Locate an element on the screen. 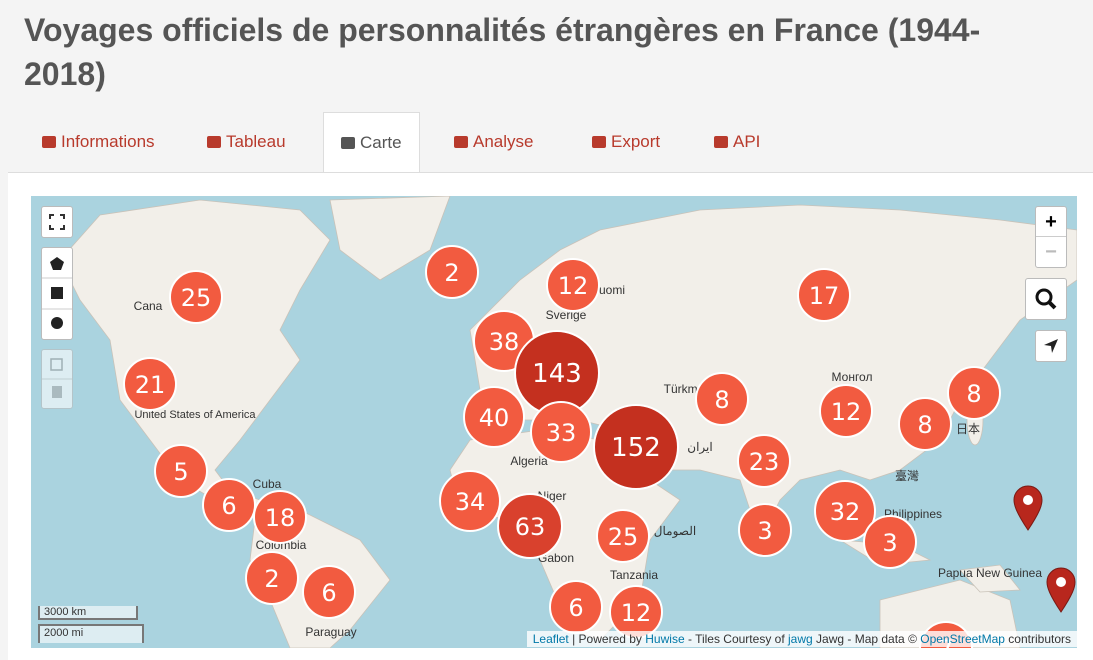 This screenshot has height=660, width=1093. tab: Carte is located at coordinates (371, 143).